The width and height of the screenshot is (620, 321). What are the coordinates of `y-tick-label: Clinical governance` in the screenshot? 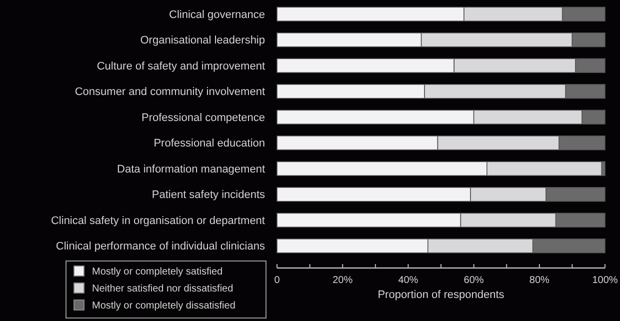 It's located at (217, 14).